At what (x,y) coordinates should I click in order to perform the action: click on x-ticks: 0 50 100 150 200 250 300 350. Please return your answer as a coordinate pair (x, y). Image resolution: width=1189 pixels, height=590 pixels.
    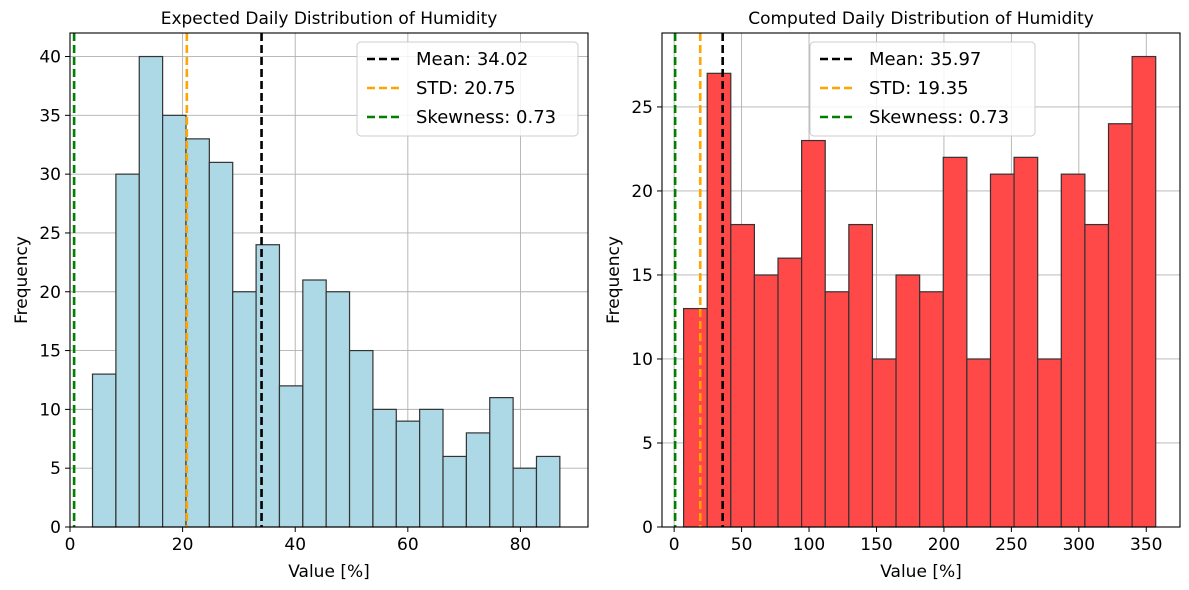
    Looking at the image, I should click on (916, 541).